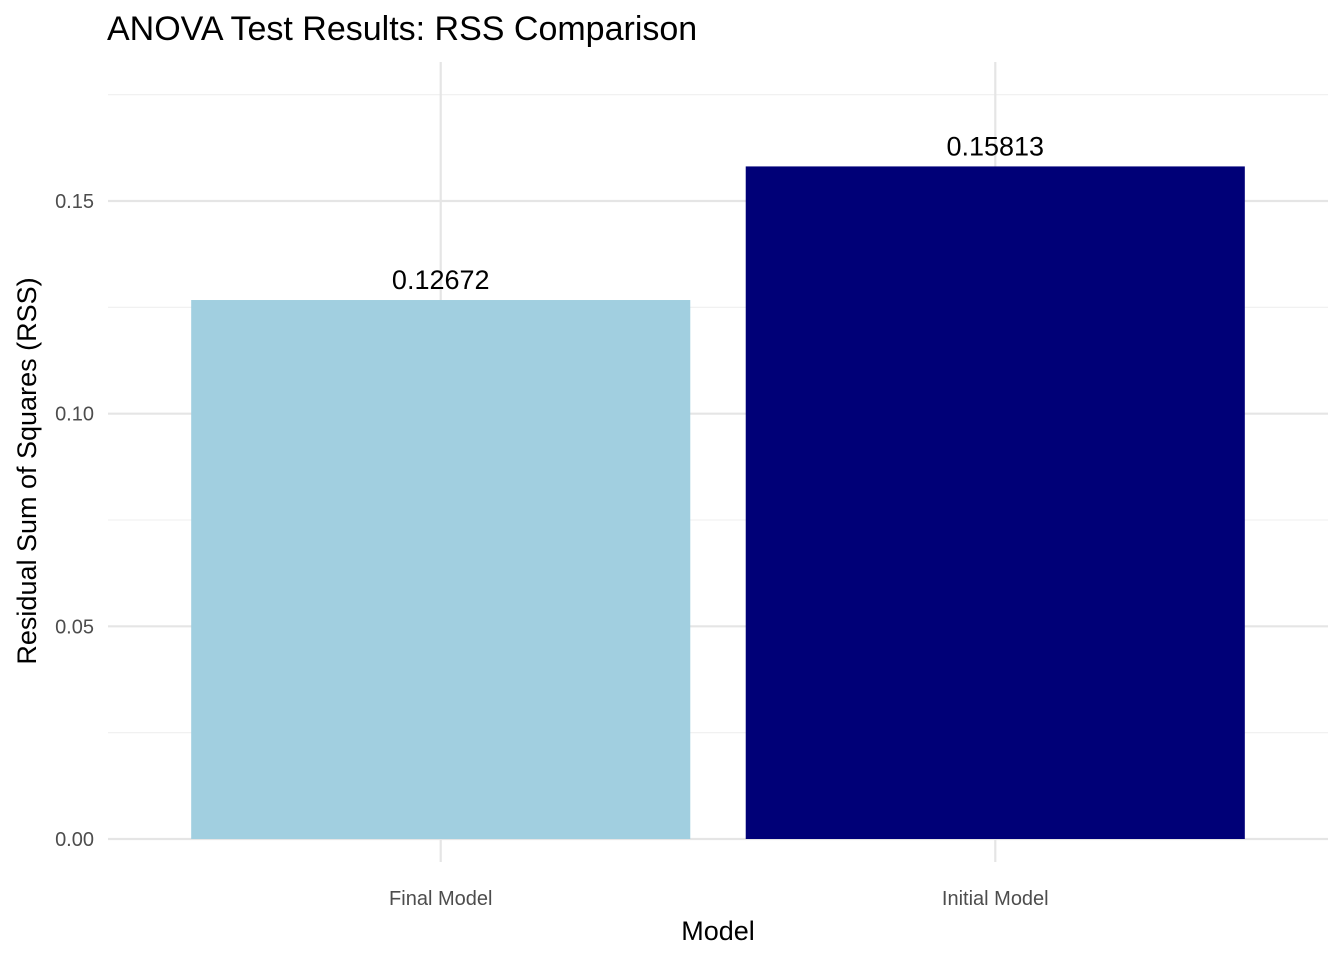 Image resolution: width=1344 pixels, height=960 pixels. I want to click on data-labels: 0.12672 0.15813, so click(718, 213).